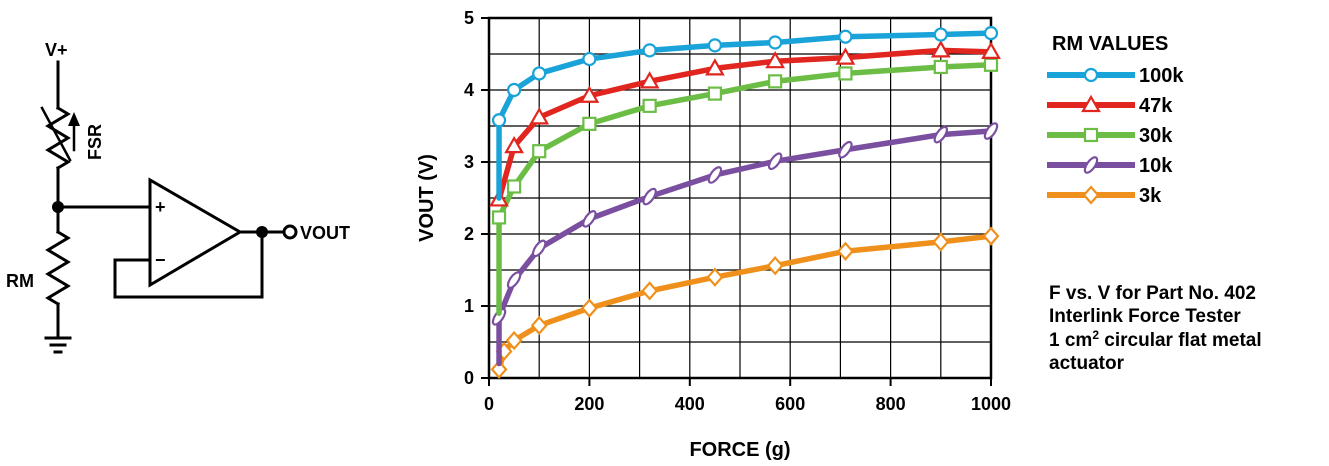  I want to click on junction-dot-output, so click(262, 232).